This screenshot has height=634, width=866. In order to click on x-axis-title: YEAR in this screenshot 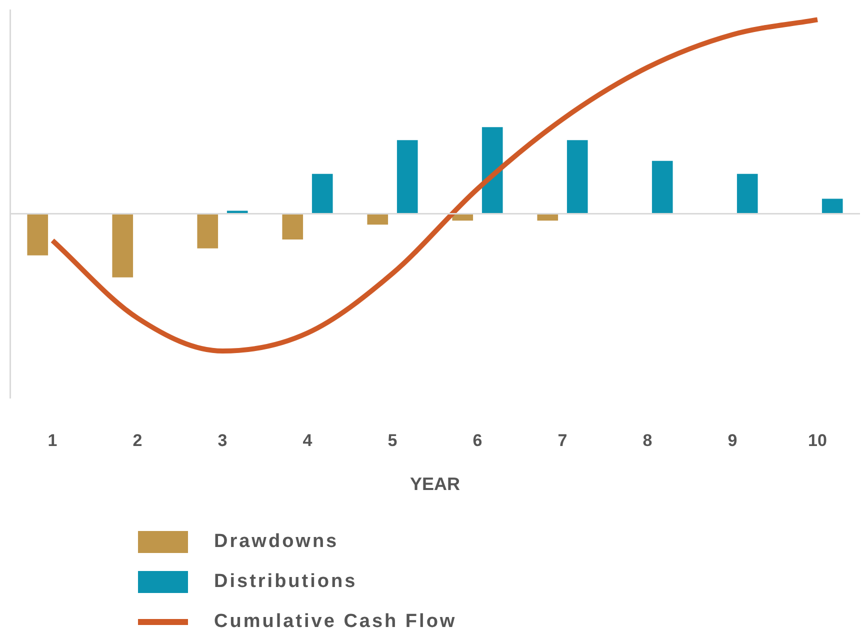, I will do `click(435, 484)`.